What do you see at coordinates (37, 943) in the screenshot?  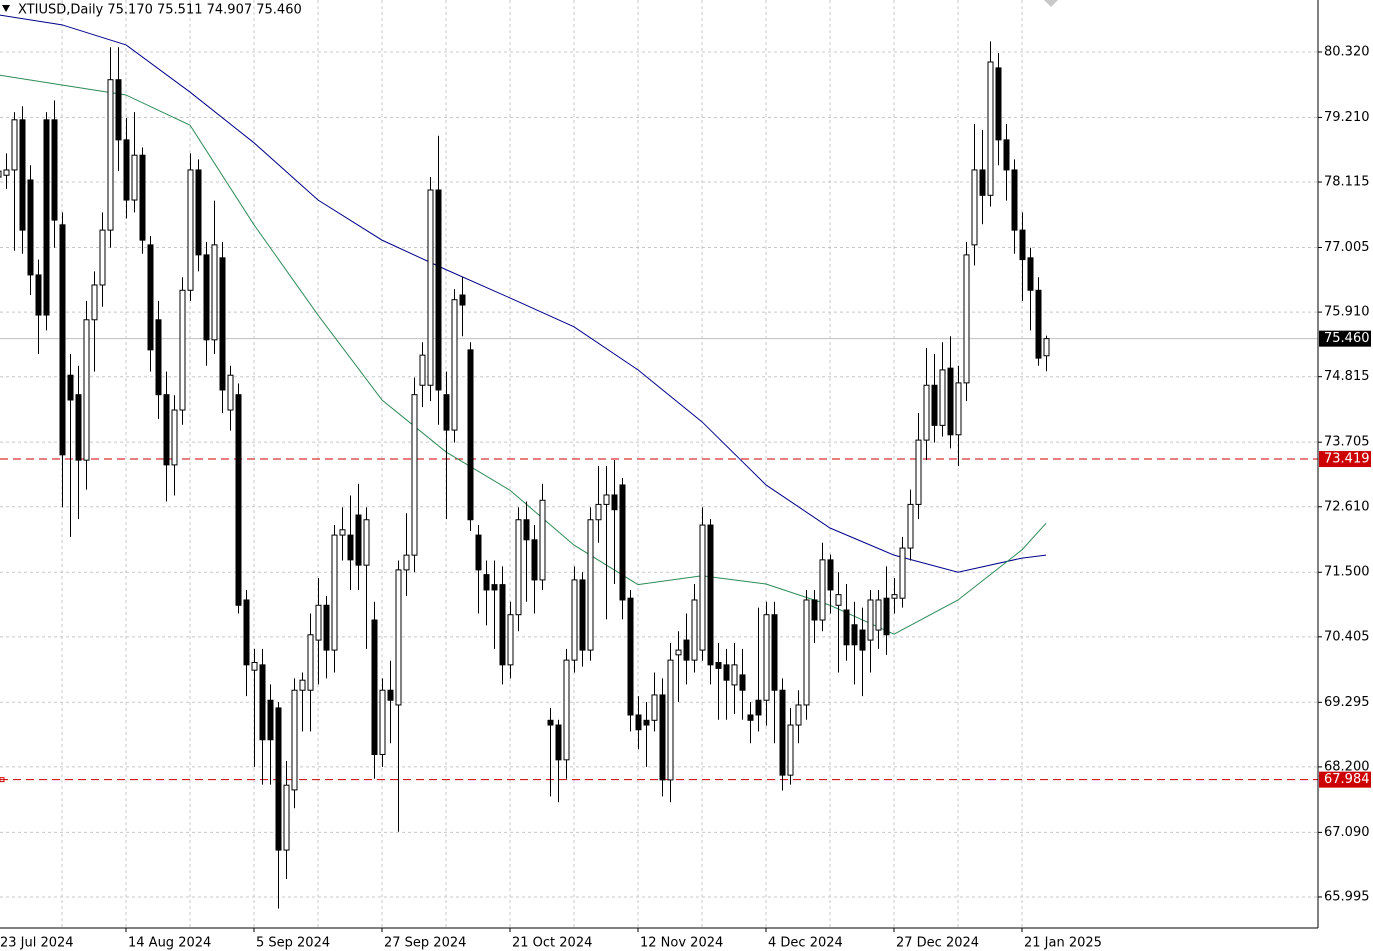 I see `x-tick-label: 23 Jul 2024` at bounding box center [37, 943].